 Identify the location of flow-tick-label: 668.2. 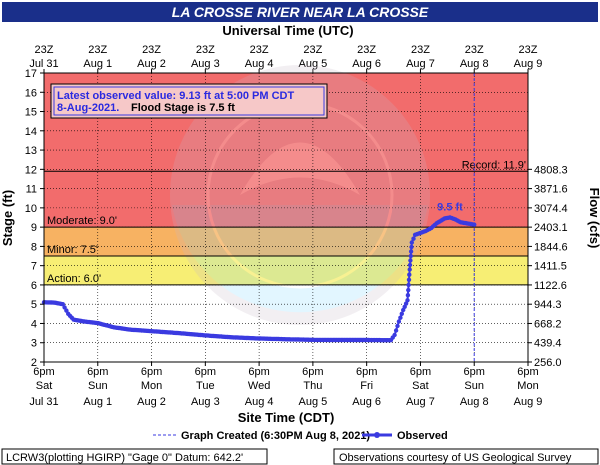
(548, 324).